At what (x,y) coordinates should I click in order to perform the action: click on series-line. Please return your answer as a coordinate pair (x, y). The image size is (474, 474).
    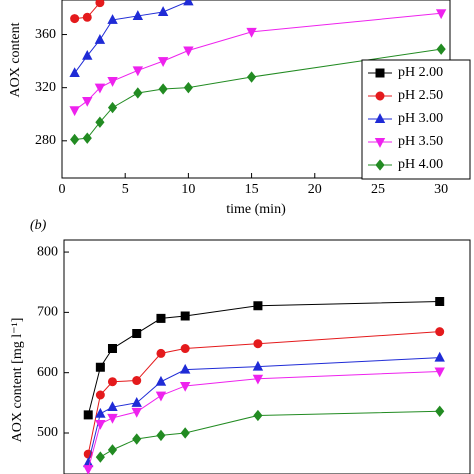
    Looking at the image, I should click on (270, 434).